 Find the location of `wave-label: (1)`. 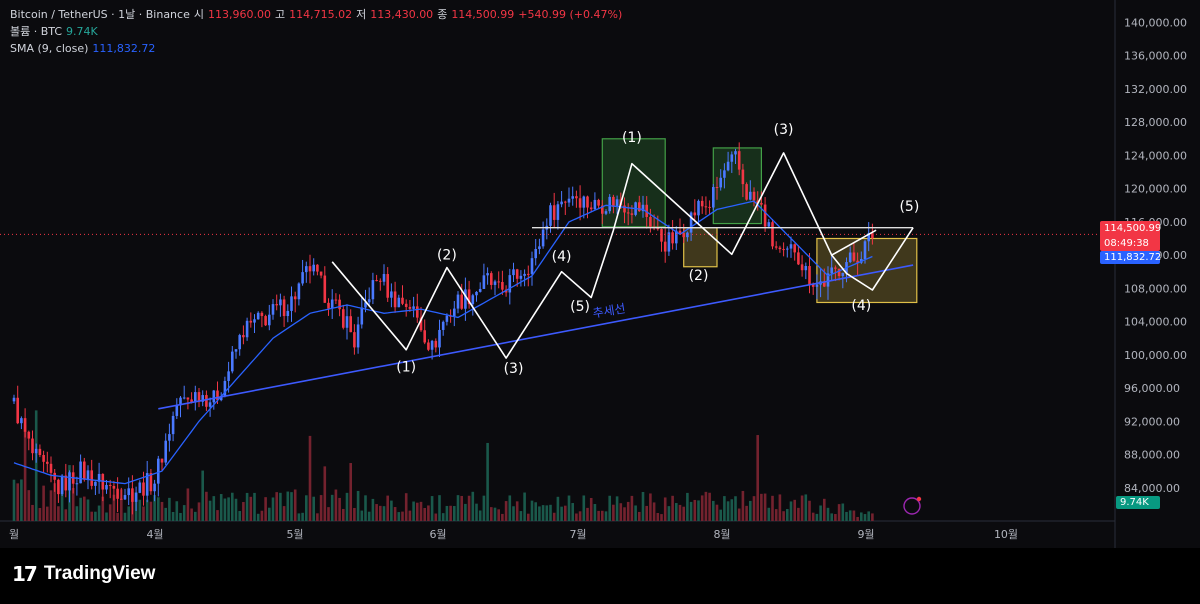

wave-label: (1) is located at coordinates (406, 367).